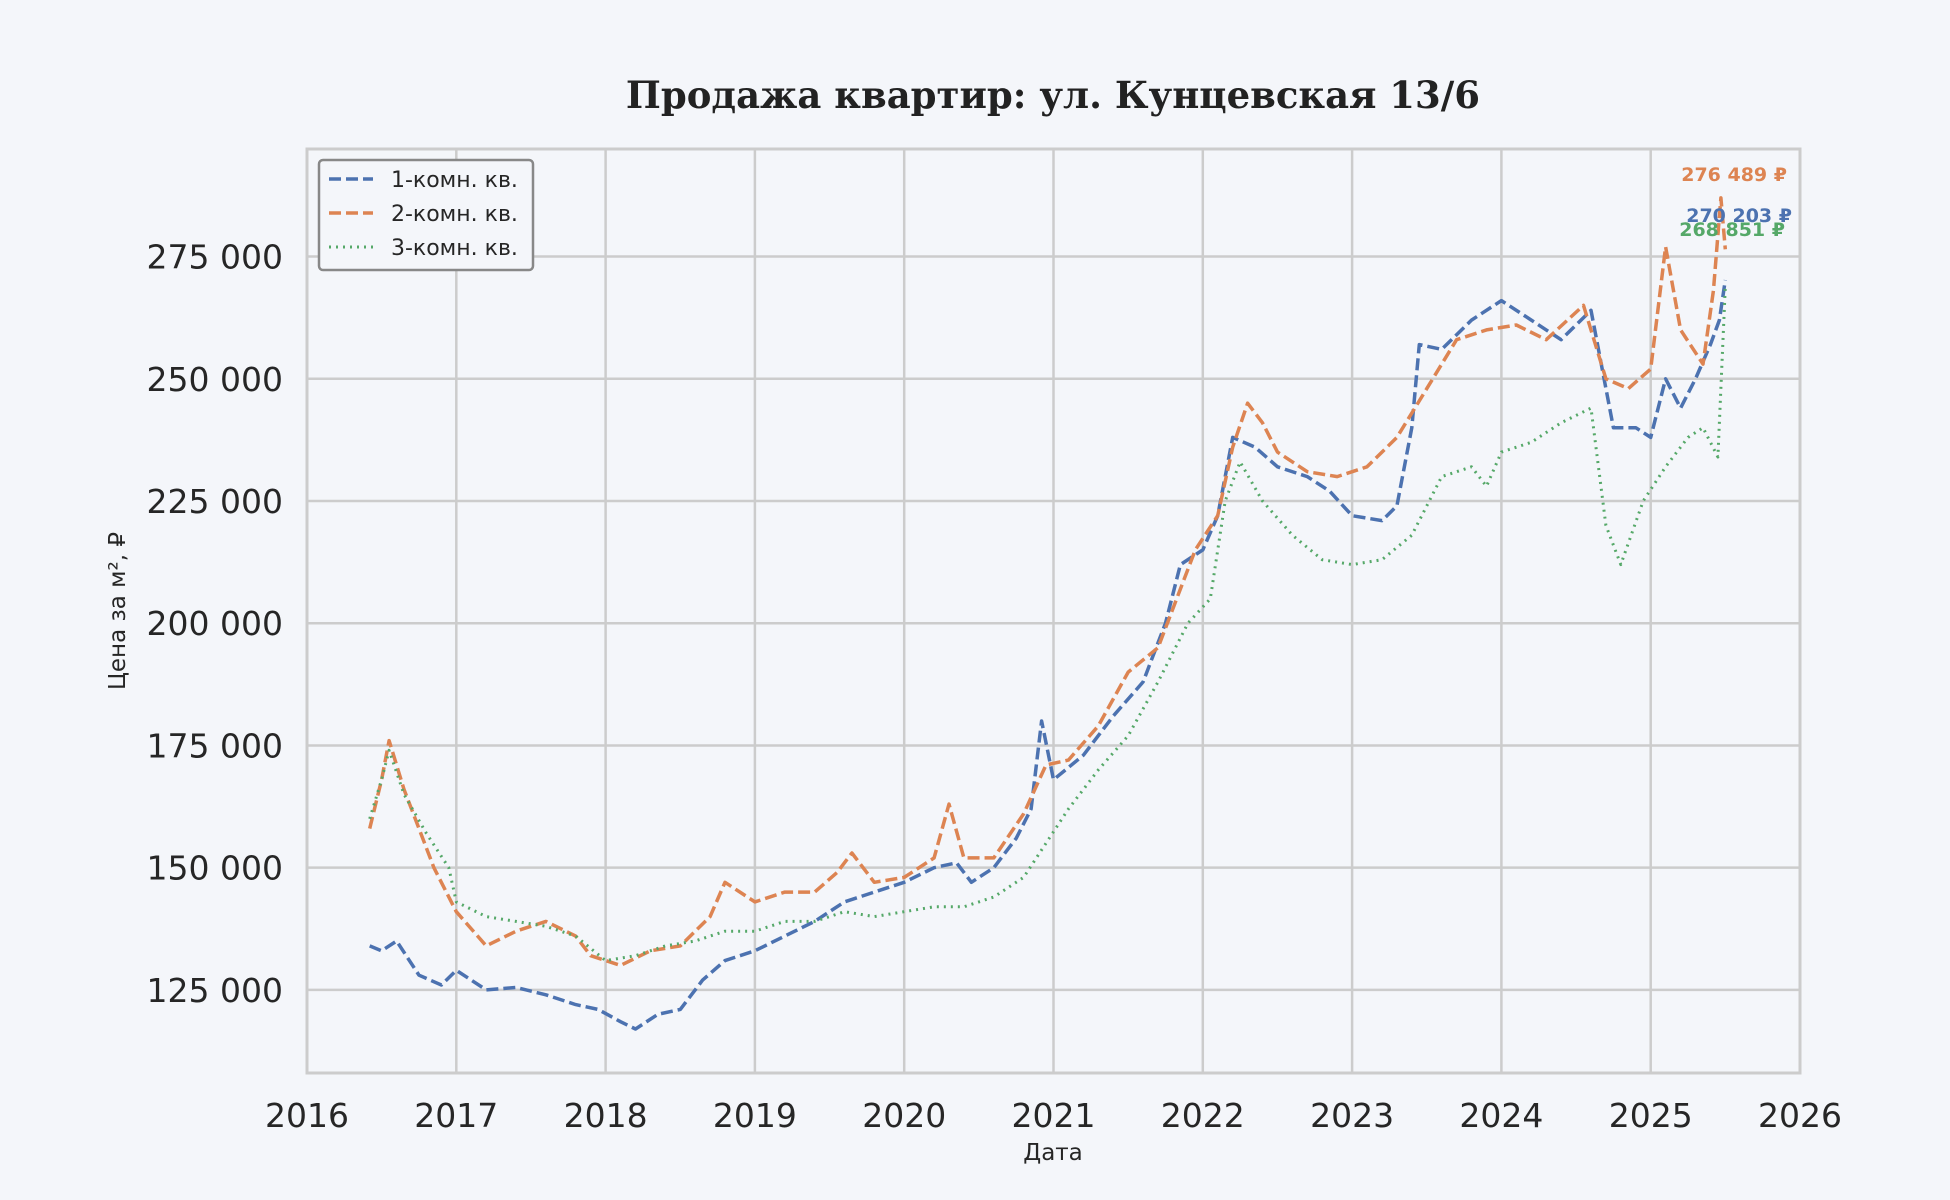 This screenshot has height=1200, width=1950. Describe the element at coordinates (1800, 1115) in the screenshot. I see `x-tick-label: 2026` at that location.